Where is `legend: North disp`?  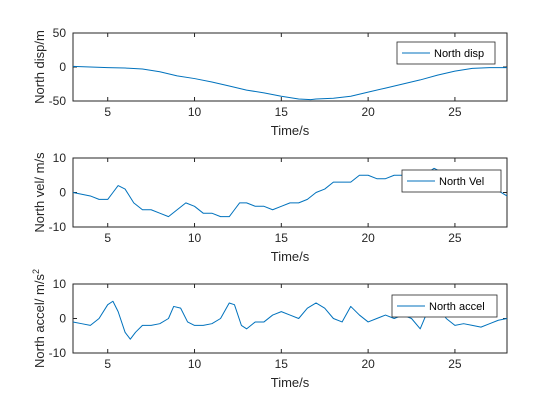 legend: North disp is located at coordinates (446, 53).